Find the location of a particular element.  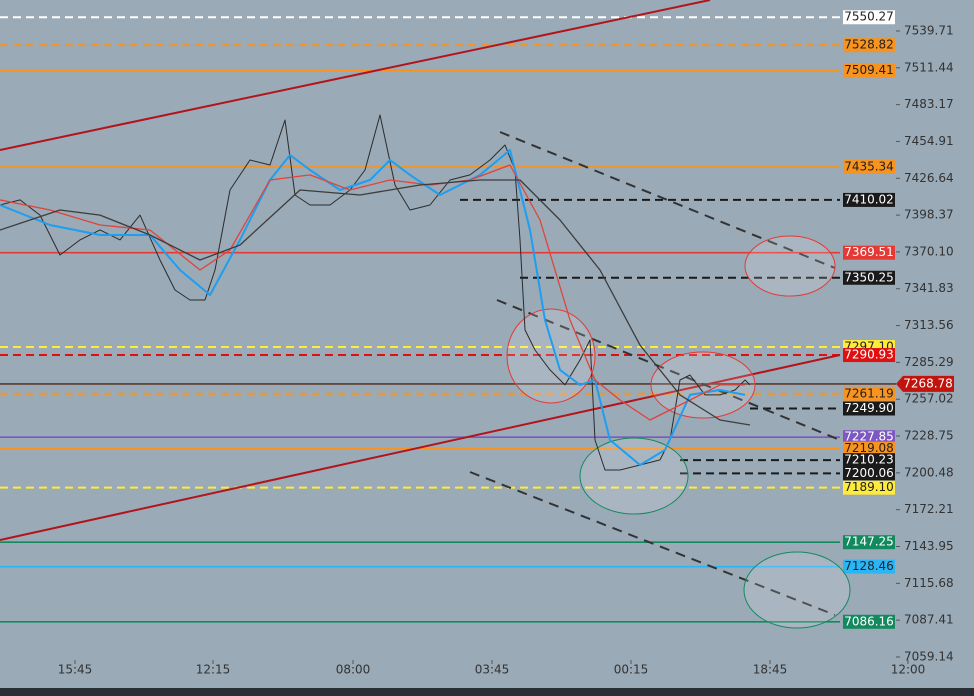

level-tag-label: 7509.41 is located at coordinates (869, 70).